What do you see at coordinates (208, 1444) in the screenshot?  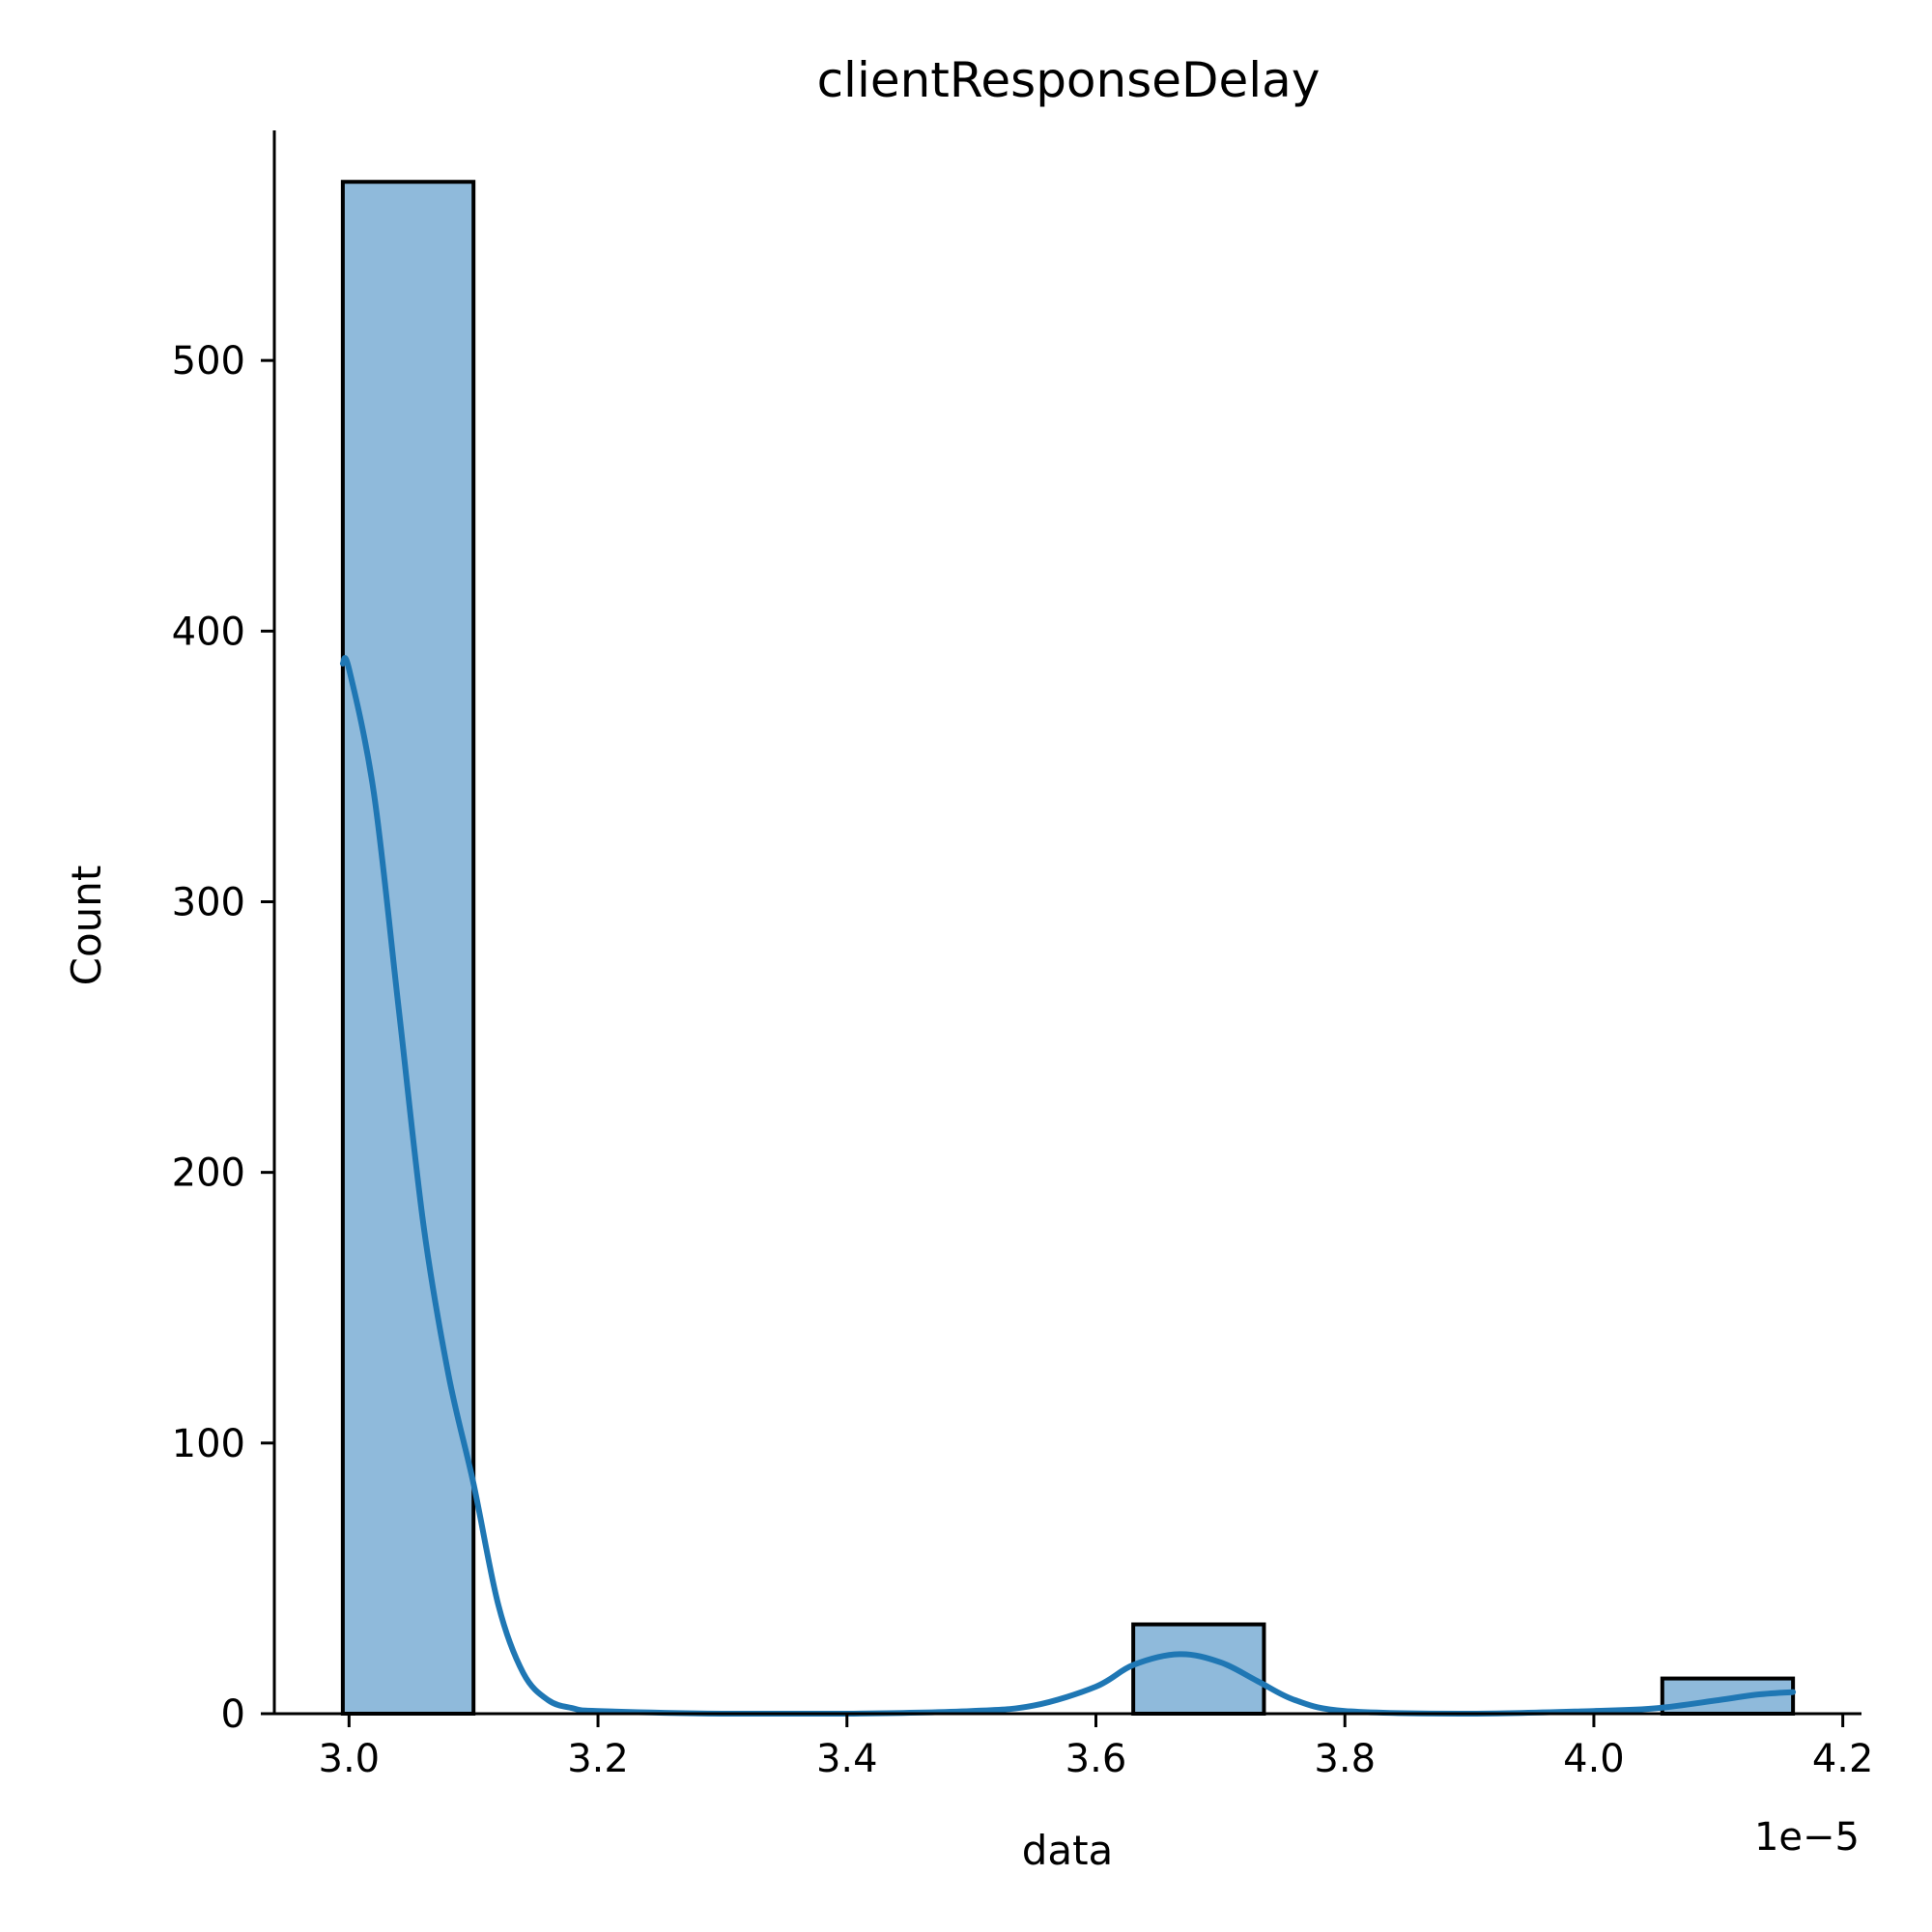 I see `y-tick-label: 100` at bounding box center [208, 1444].